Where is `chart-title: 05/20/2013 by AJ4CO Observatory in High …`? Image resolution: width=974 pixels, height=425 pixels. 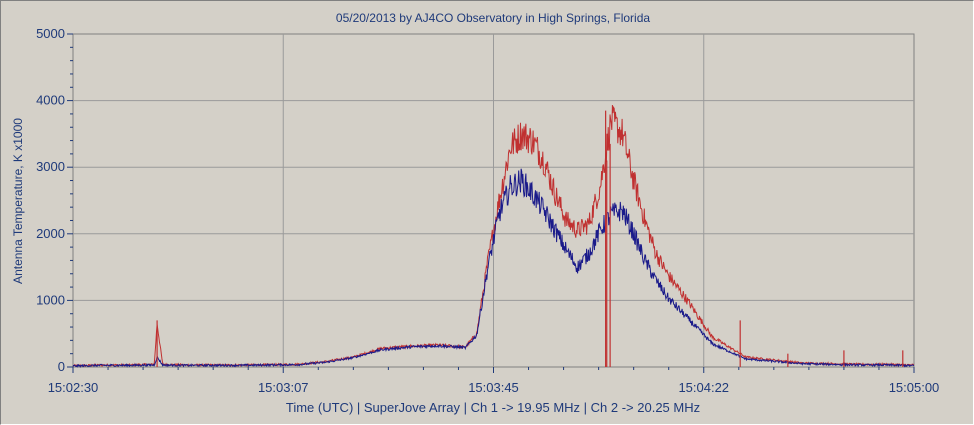 chart-title: 05/20/2013 by AJ4CO Observatory in High … is located at coordinates (493, 18).